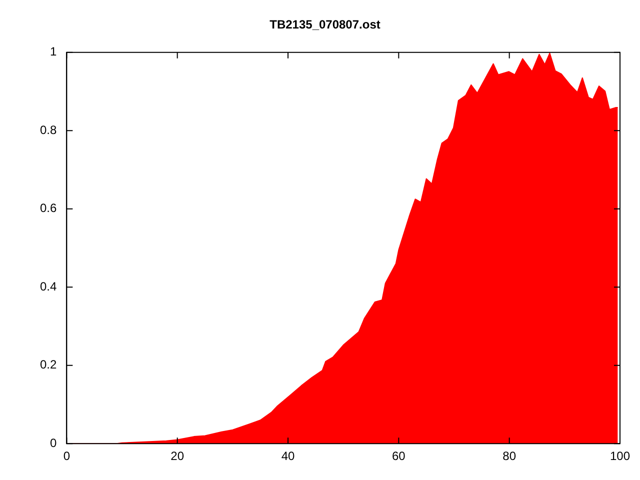  I want to click on y-tick-label: 0, so click(53, 443).